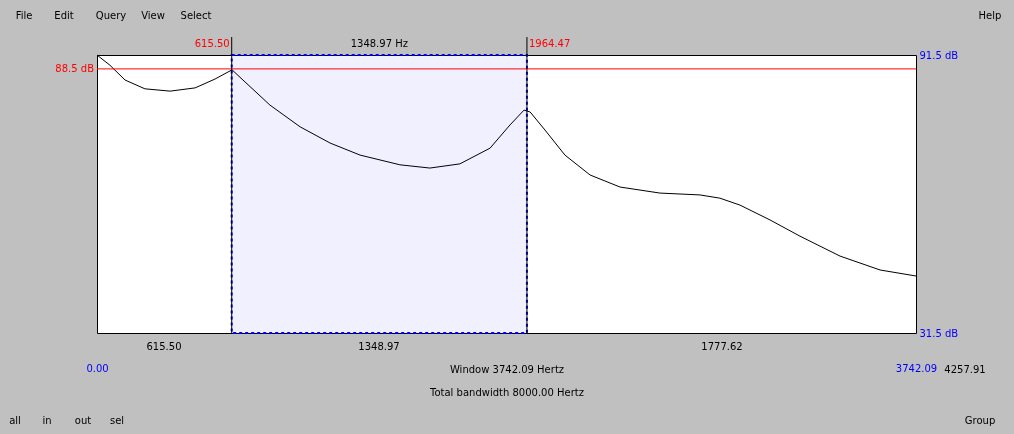 Image resolution: width=1014 pixels, height=434 pixels. Describe the element at coordinates (939, 333) in the screenshot. I see `y-tick-label: 31.5 dB` at that location.